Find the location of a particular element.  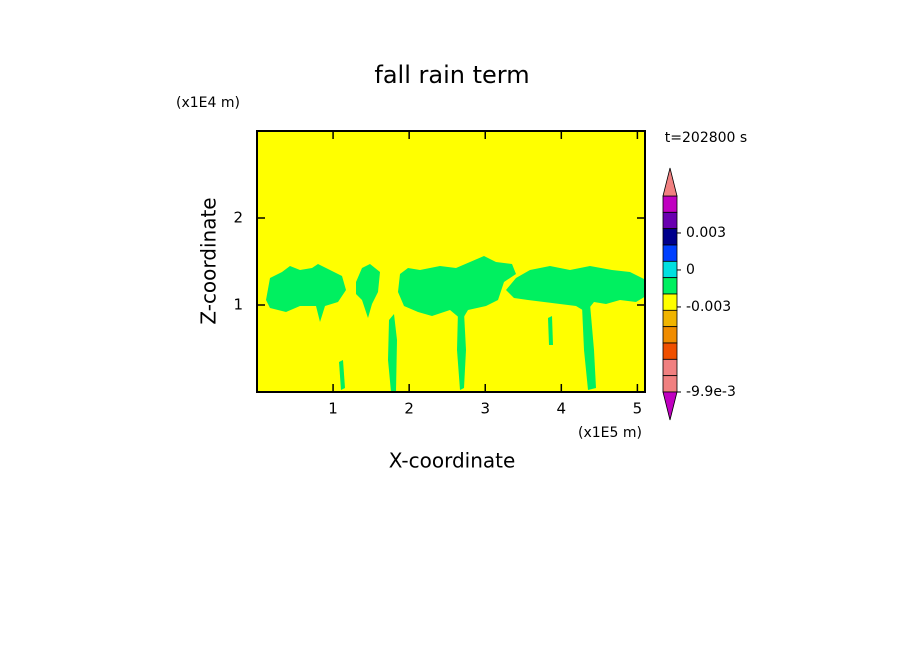

colorbar-tick-label: 0 is located at coordinates (690, 270).